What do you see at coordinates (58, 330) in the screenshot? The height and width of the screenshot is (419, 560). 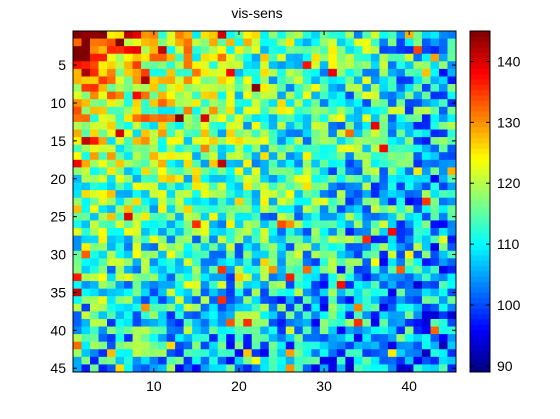 I see `y-tick-label: 40` at bounding box center [58, 330].